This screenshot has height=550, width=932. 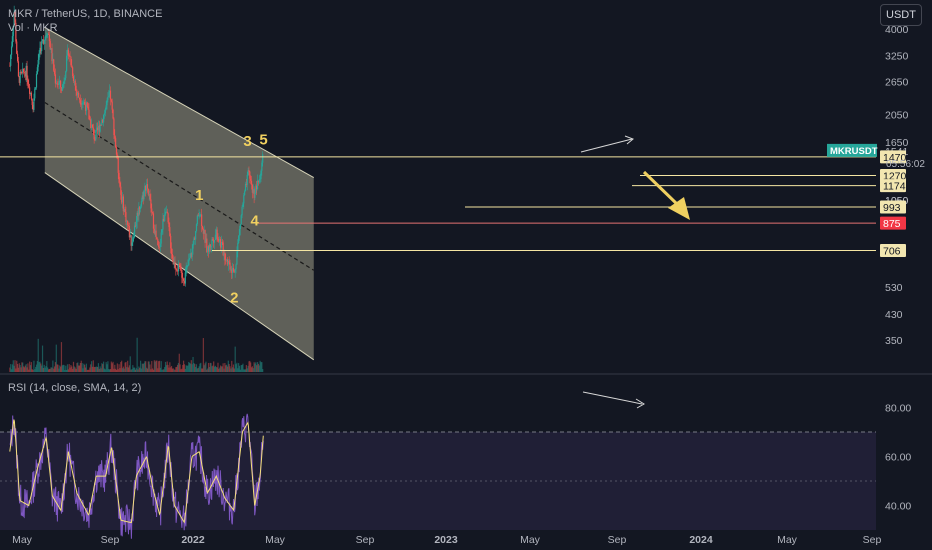 I want to click on wave-arrows, so click(x=635, y=272).